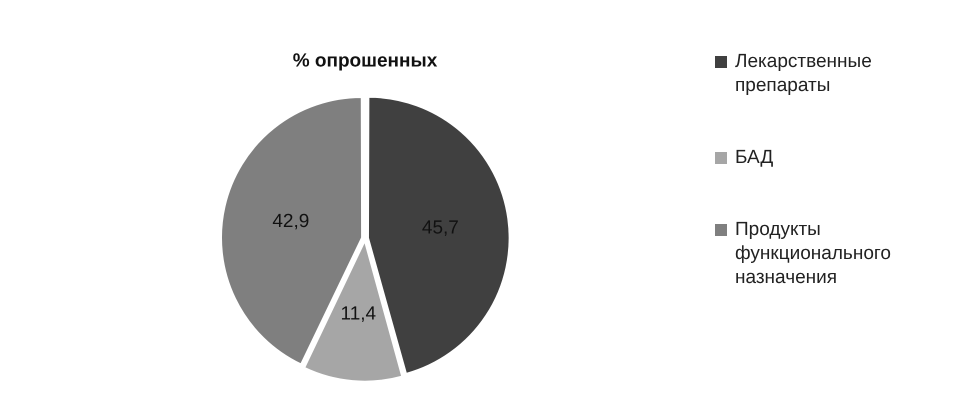  What do you see at coordinates (358, 313) in the screenshot?
I see `data-label: 11,4` at bounding box center [358, 313].